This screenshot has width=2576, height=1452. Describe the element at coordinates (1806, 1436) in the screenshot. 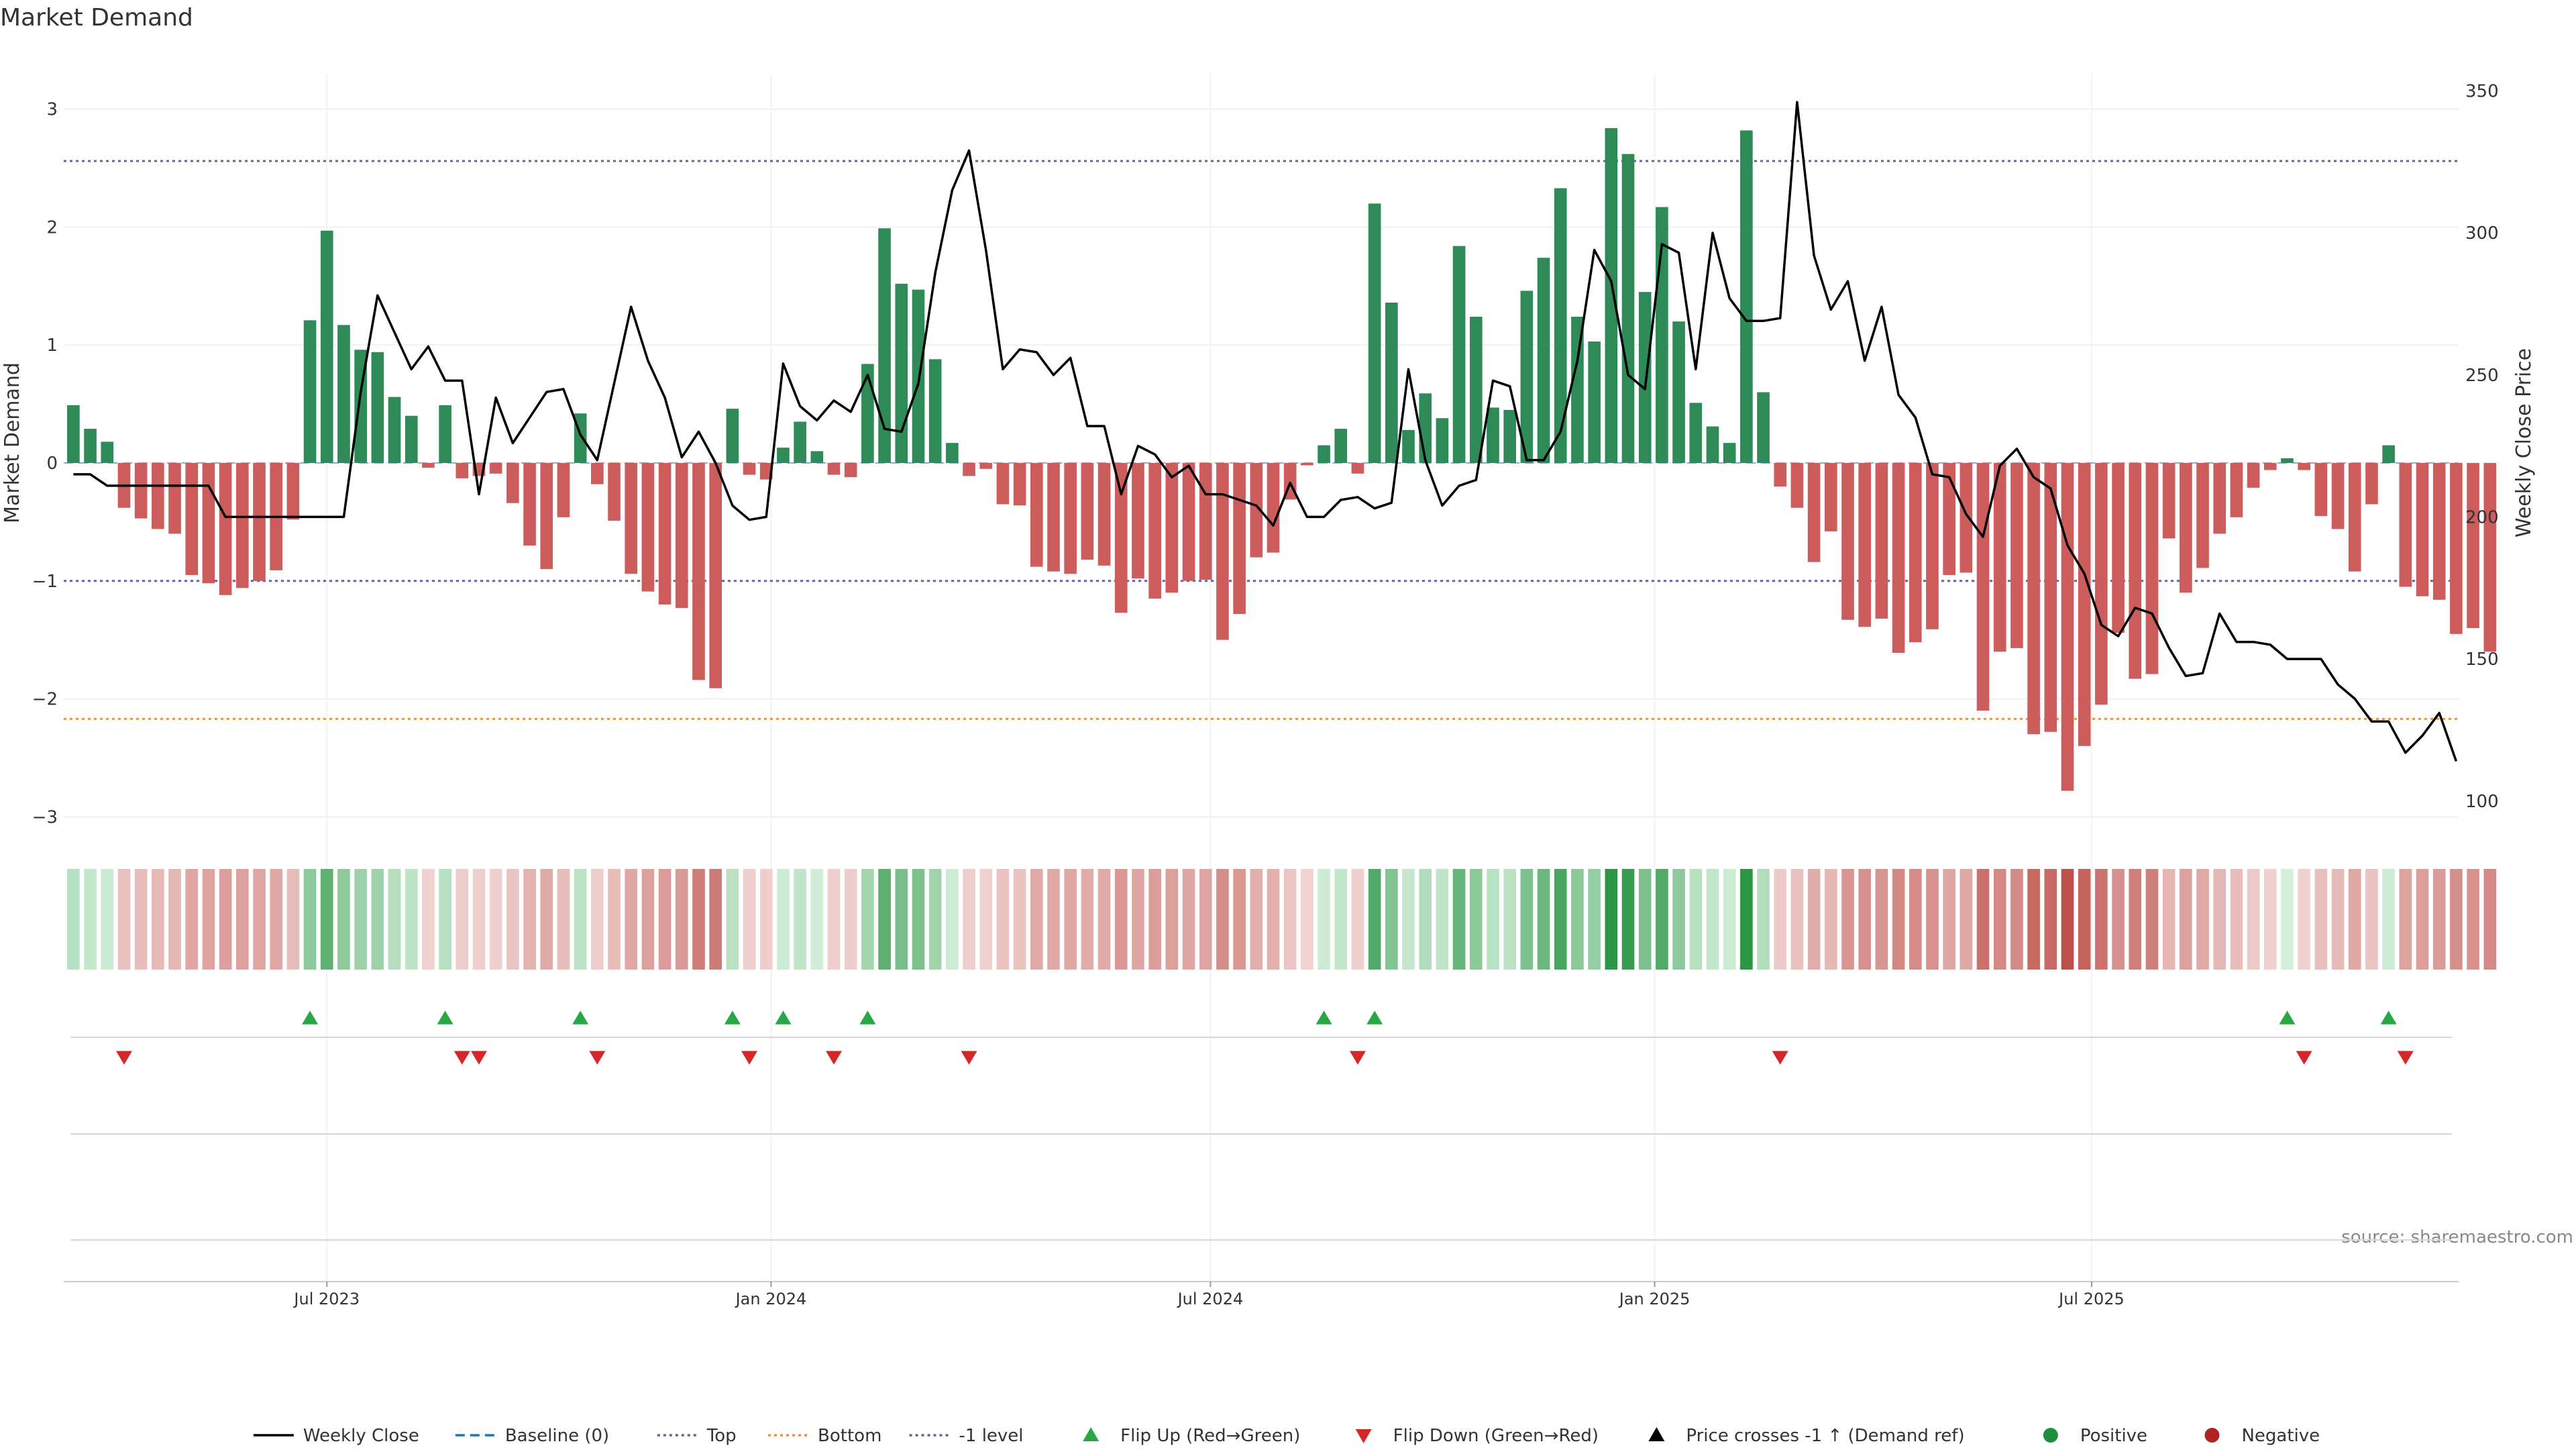

I see `legend-item: Price crosses -1 ↑ (Demand ref)` at that location.